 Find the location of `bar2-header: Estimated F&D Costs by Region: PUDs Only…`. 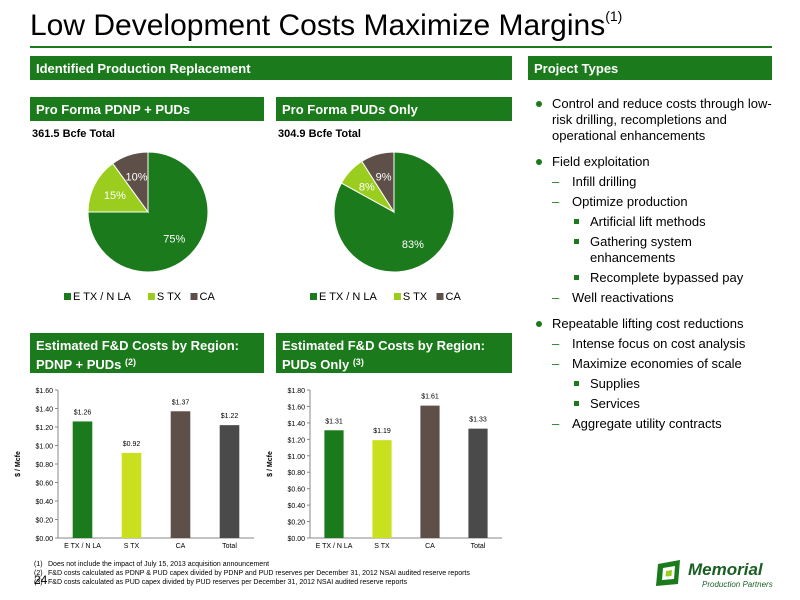

bar2-header: Estimated F&D Costs by Region: PUDs Only… is located at coordinates (394, 353).